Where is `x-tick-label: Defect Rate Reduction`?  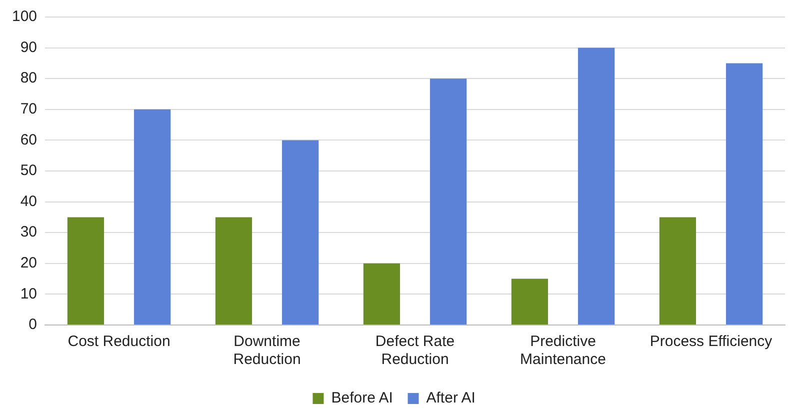 x-tick-label: Defect Rate Reduction is located at coordinates (415, 350).